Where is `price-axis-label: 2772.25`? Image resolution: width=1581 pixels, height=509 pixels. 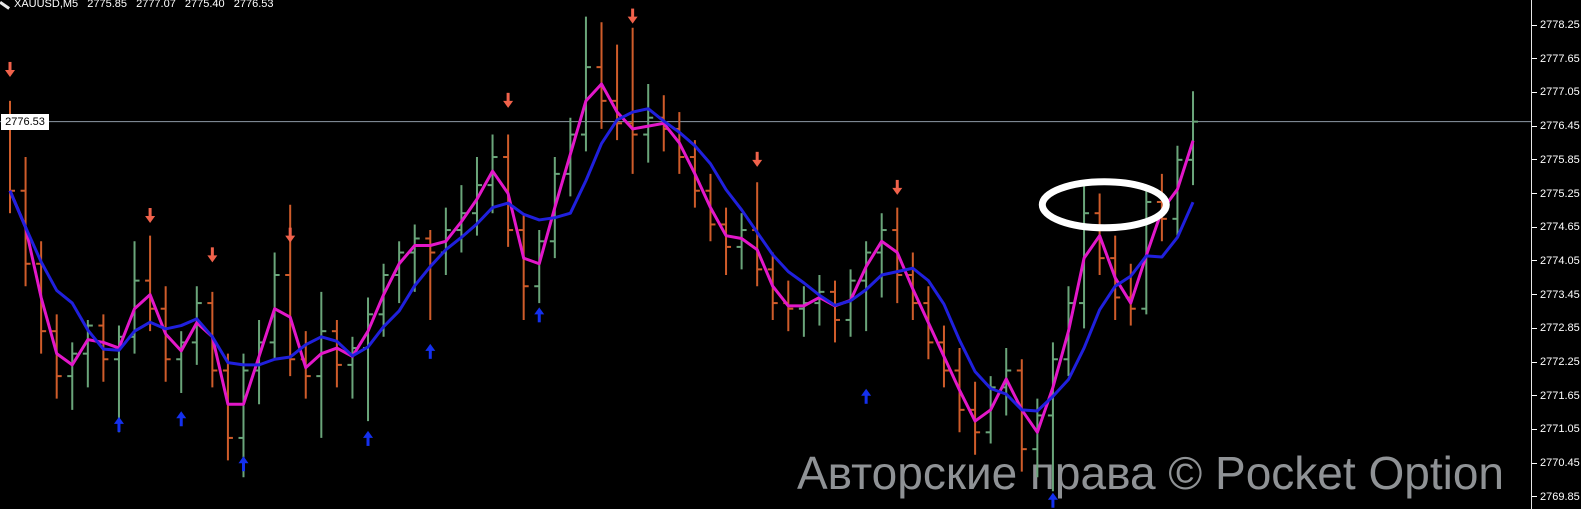 price-axis-label: 2772.25 is located at coordinates (1560, 362).